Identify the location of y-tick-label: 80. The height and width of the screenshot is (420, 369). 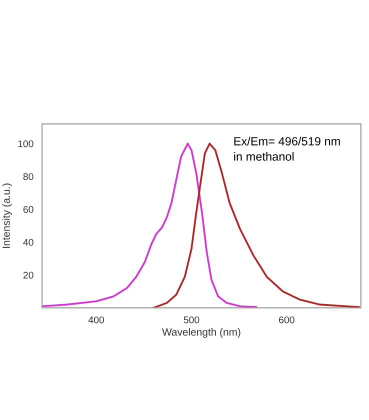
(28, 176).